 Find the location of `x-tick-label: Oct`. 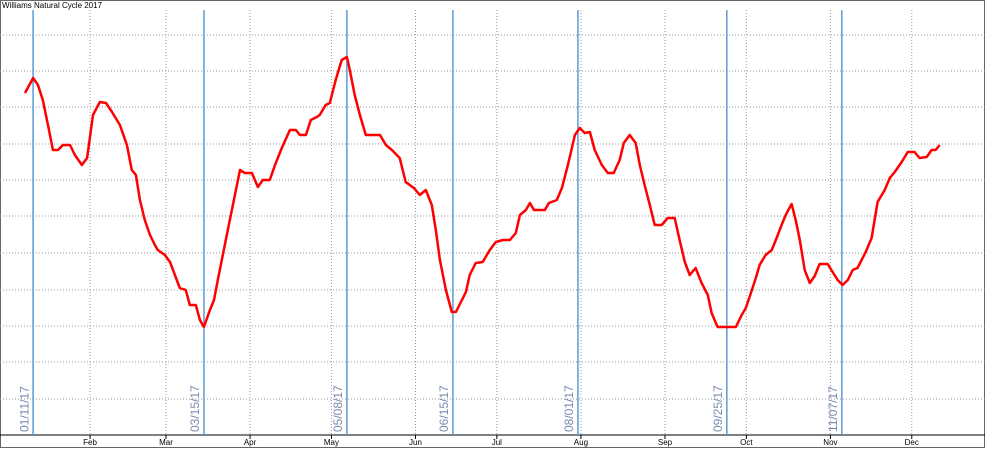

x-tick-label: Oct is located at coordinates (746, 442).